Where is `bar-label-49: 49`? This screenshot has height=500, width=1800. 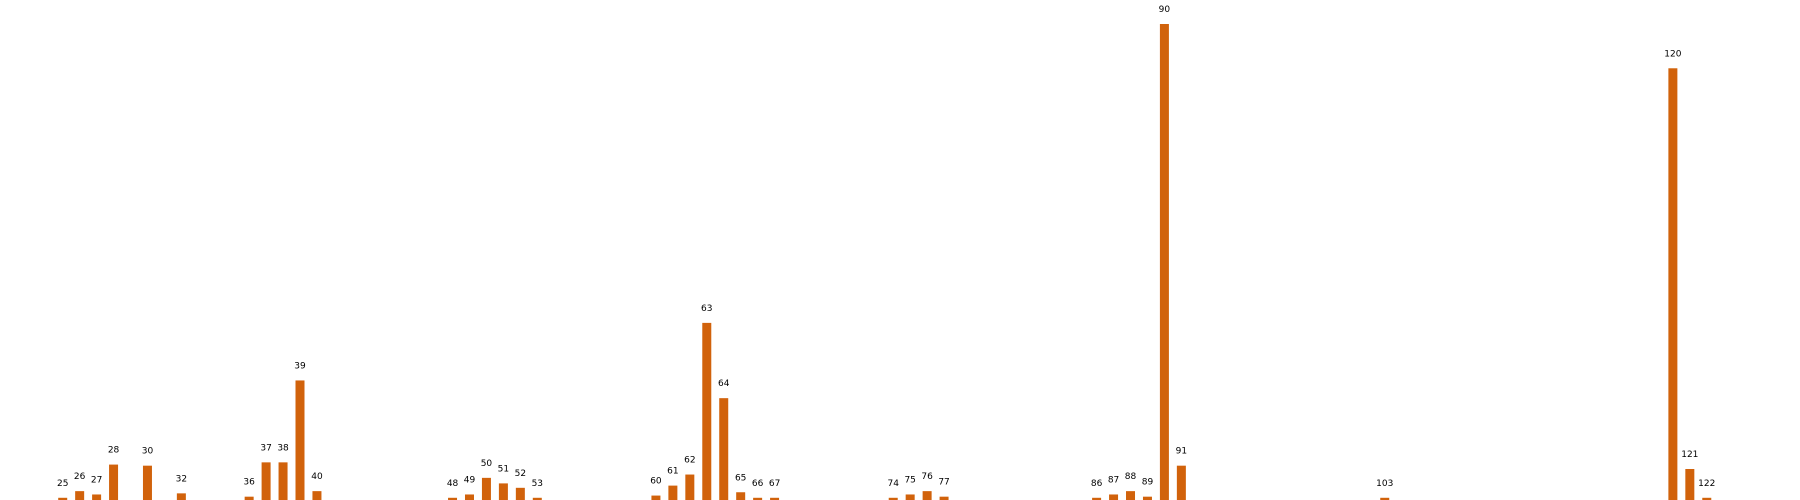 bar-label-49: 49 is located at coordinates (470, 480).